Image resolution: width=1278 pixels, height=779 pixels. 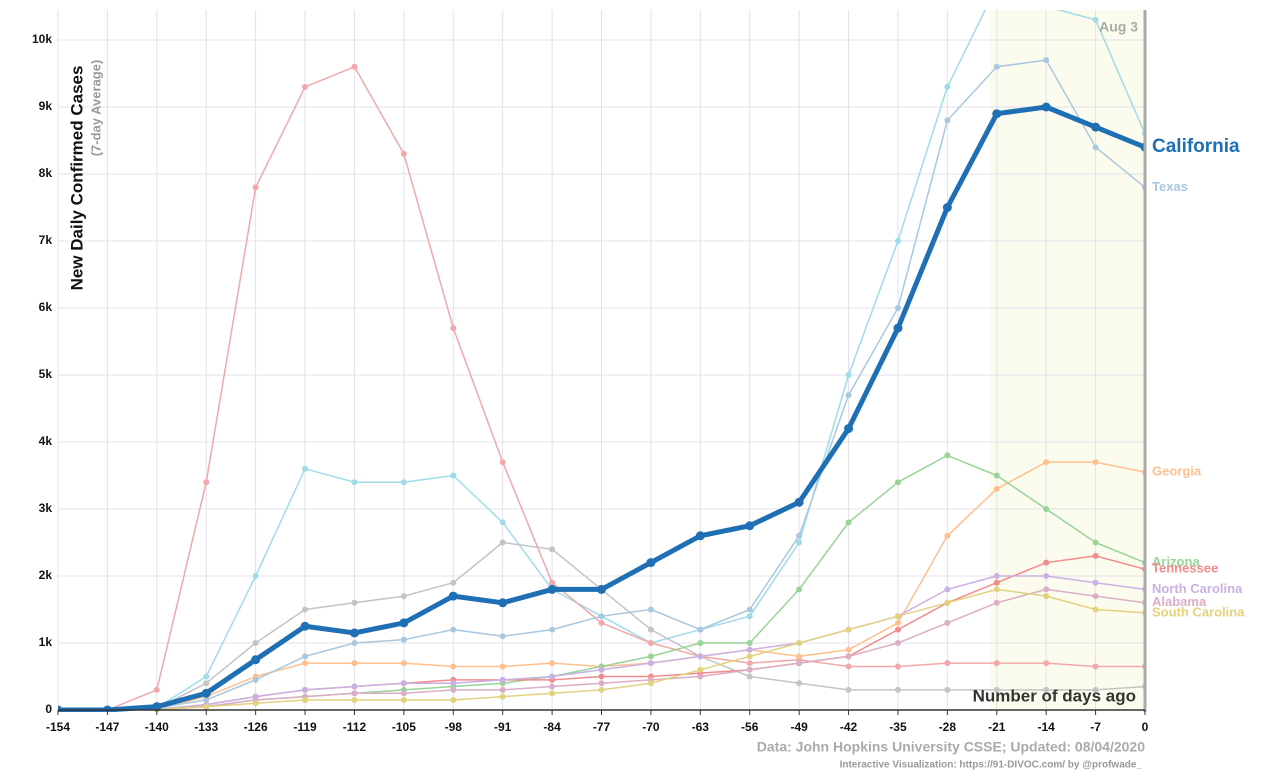 I want to click on x-axis-title: Number of days ago, so click(x=1054, y=695).